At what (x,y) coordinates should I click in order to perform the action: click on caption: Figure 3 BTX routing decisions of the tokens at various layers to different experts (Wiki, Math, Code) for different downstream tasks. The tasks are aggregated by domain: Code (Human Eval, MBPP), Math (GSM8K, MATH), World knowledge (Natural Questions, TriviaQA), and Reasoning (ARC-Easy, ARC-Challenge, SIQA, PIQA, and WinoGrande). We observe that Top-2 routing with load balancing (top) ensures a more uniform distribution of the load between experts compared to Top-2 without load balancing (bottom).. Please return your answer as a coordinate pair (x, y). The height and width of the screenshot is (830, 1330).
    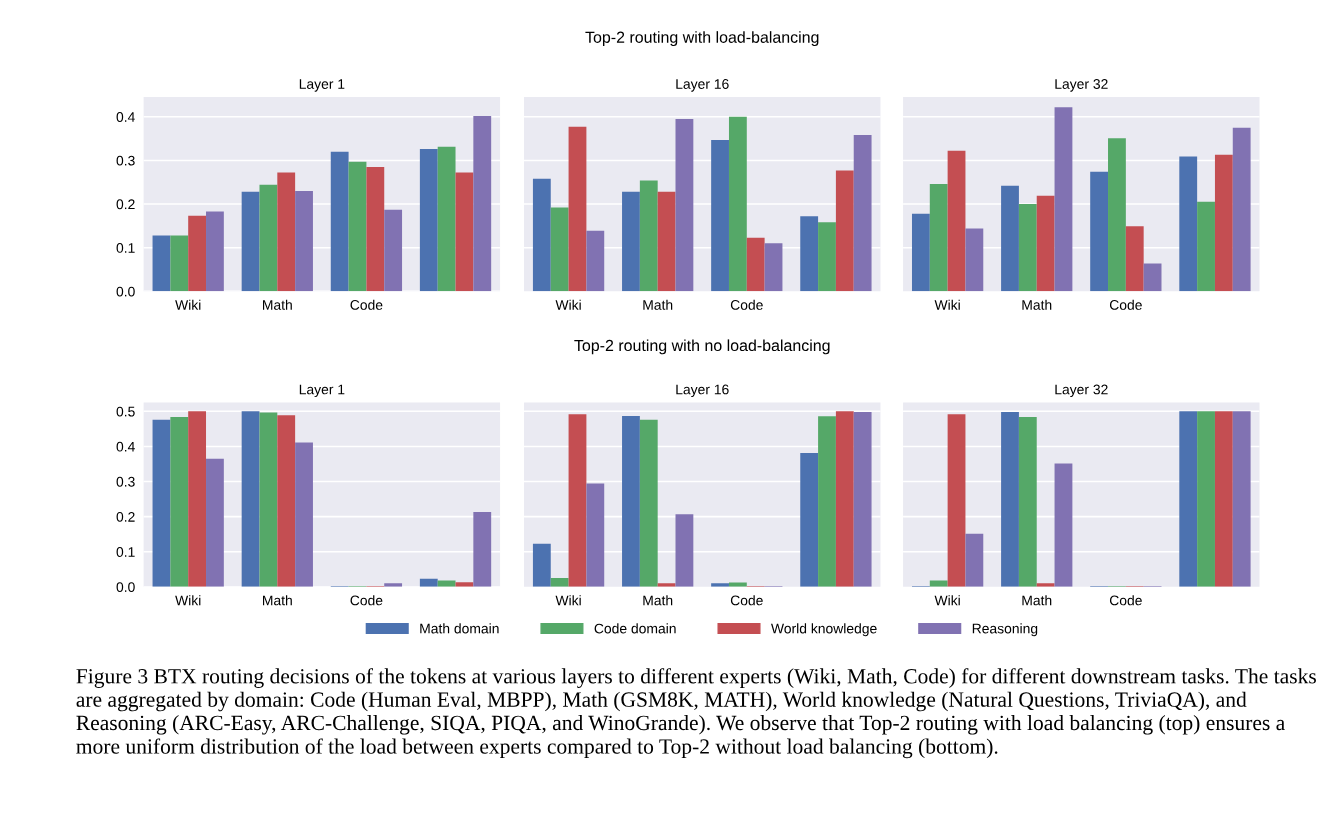
    Looking at the image, I should click on (696, 713).